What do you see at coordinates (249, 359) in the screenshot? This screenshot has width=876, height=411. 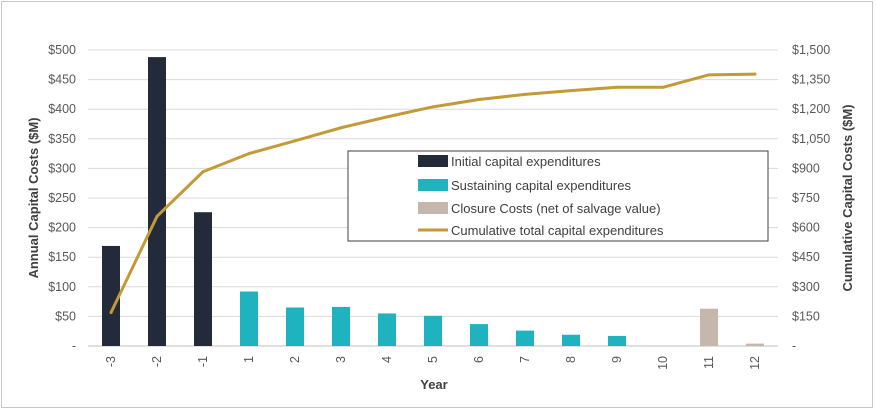 I see `x-tick-label: 1` at bounding box center [249, 359].